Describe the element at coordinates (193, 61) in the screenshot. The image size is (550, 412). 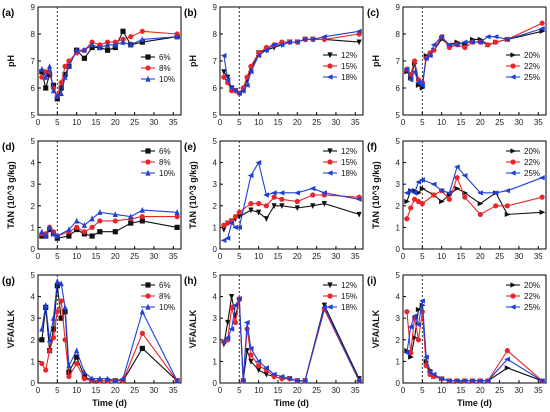
I see `y-axis-label: pH` at that location.